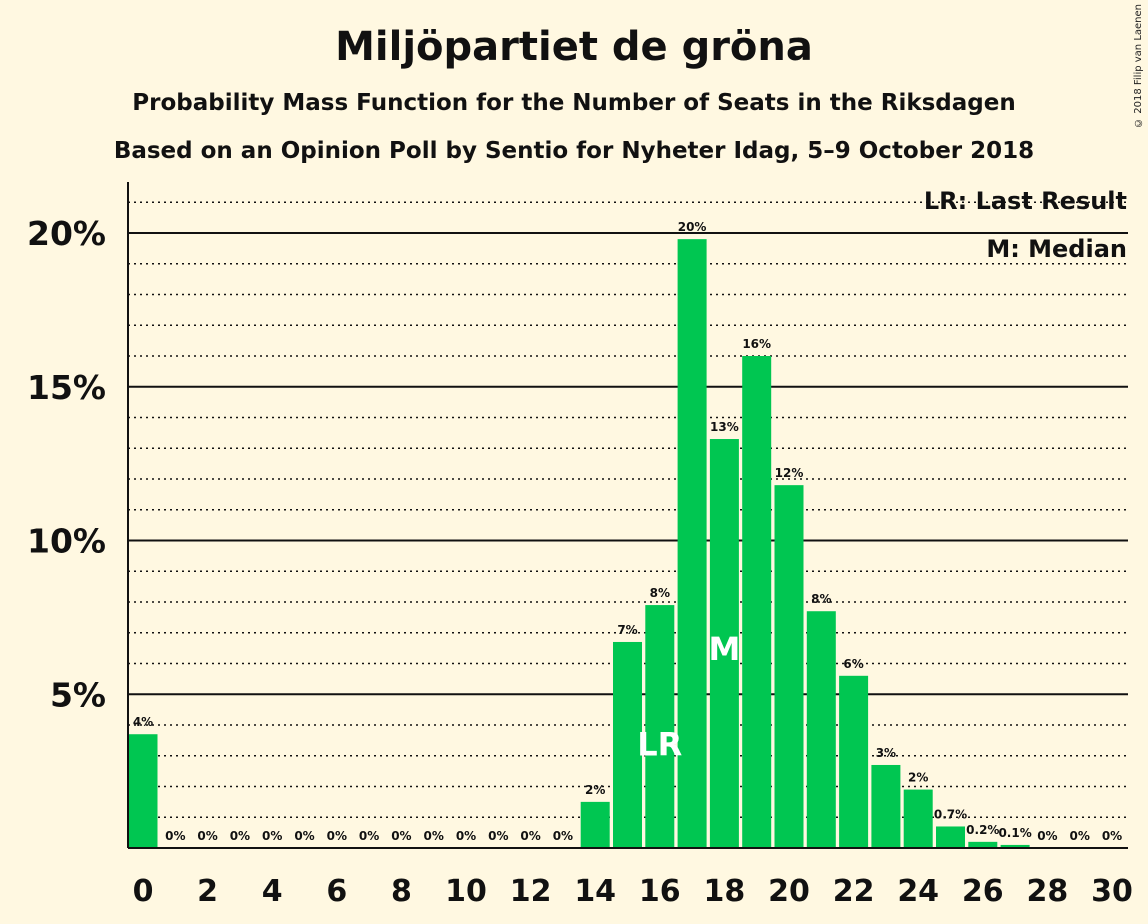 The width and height of the screenshot is (1148, 924). What do you see at coordinates (207, 891) in the screenshot?
I see `x-tick-label: 2` at bounding box center [207, 891].